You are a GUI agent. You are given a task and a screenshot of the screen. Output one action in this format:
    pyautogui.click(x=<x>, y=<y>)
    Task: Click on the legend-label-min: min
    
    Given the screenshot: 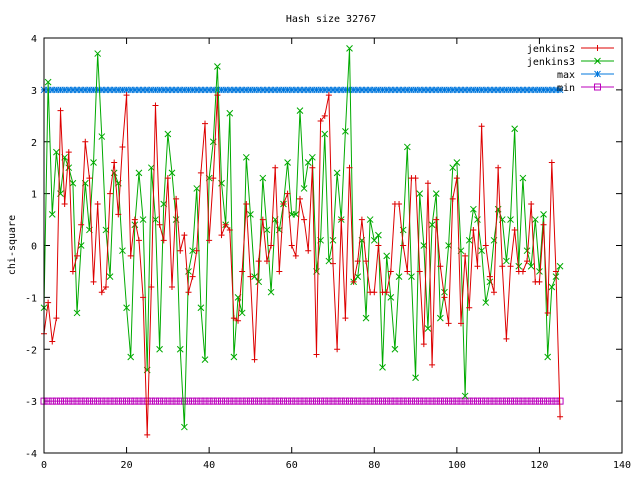 What is the action you would take?
    pyautogui.click(x=566, y=88)
    